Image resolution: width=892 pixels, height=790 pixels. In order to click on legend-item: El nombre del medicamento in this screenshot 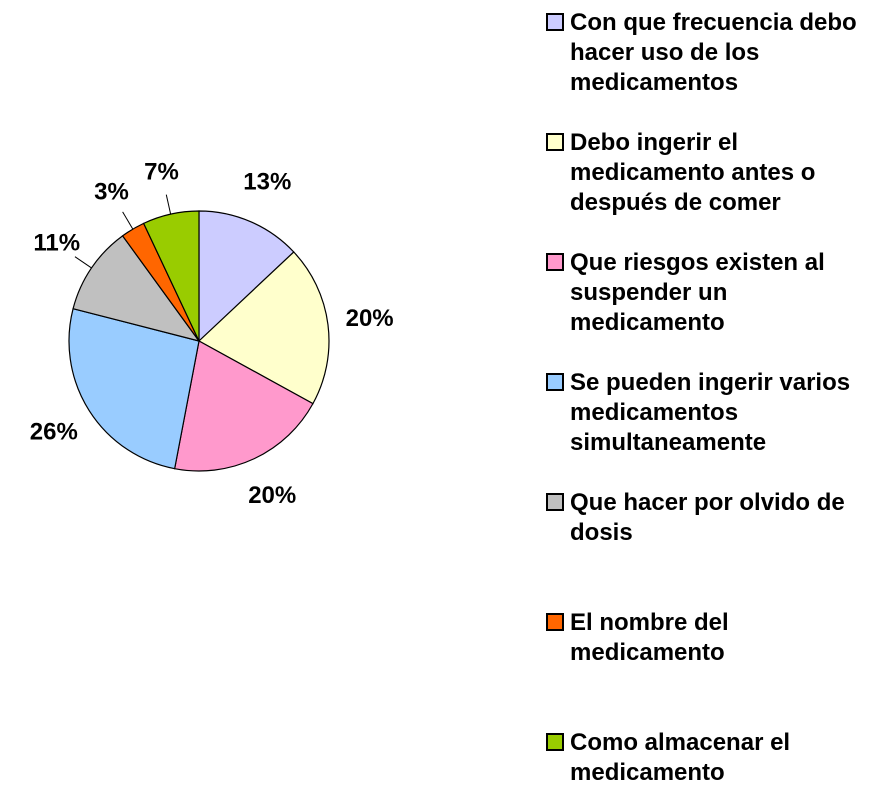, I will do `click(719, 638)`.